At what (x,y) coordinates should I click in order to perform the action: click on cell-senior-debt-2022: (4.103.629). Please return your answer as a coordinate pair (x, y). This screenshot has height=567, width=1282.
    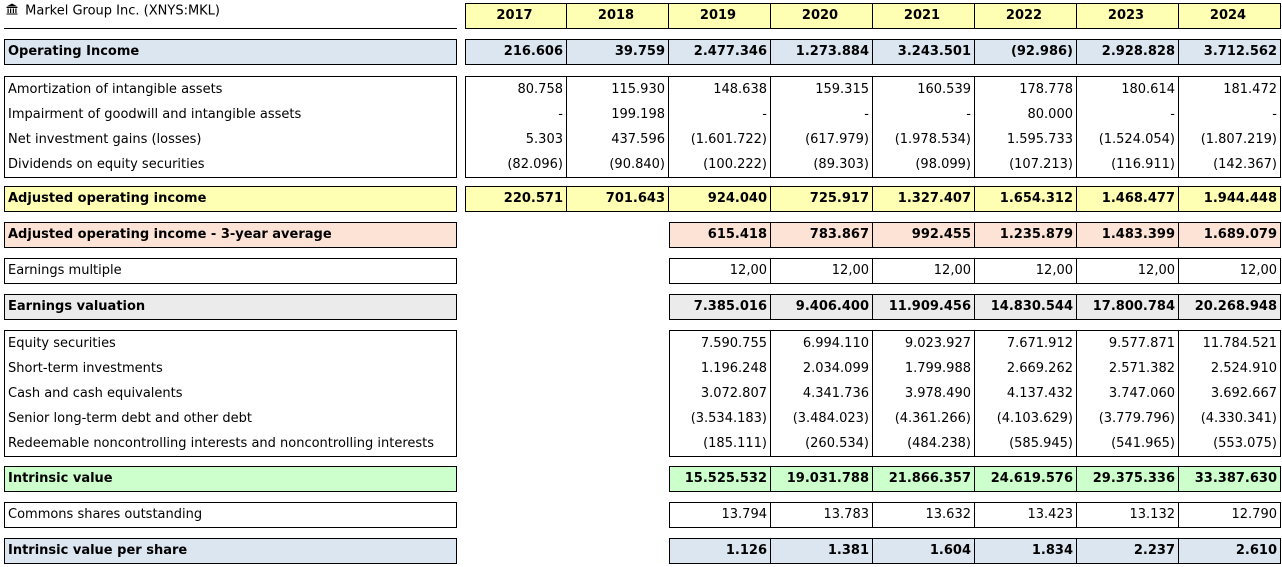
    Looking at the image, I should click on (1034, 418).